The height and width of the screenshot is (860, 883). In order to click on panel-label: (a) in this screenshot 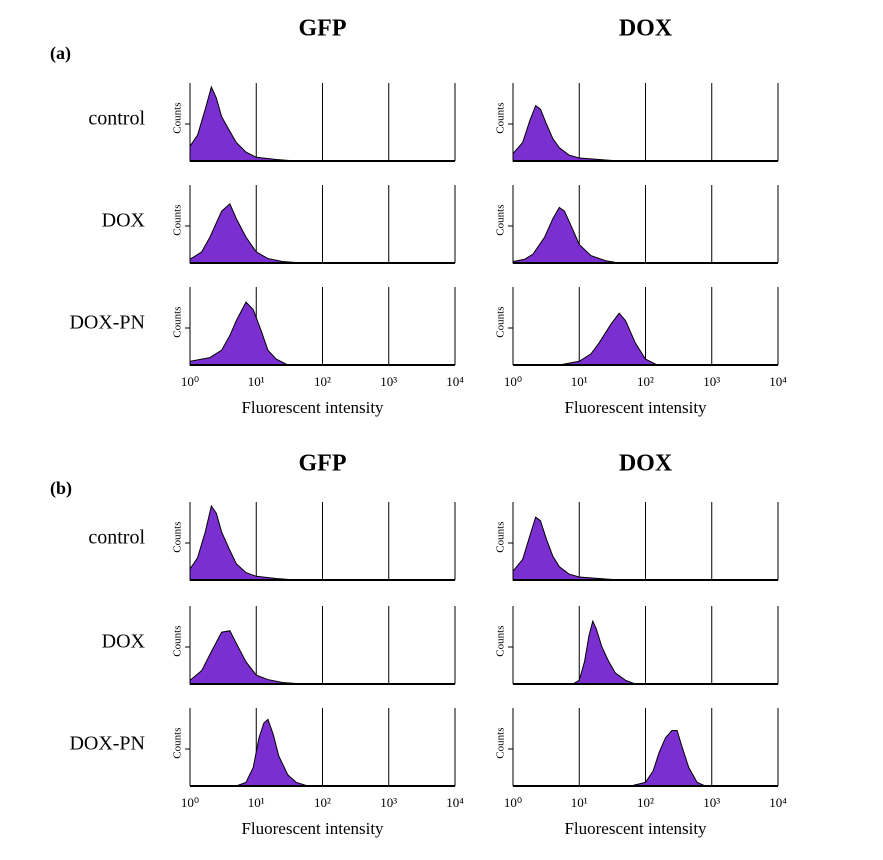, I will do `click(60, 53)`.